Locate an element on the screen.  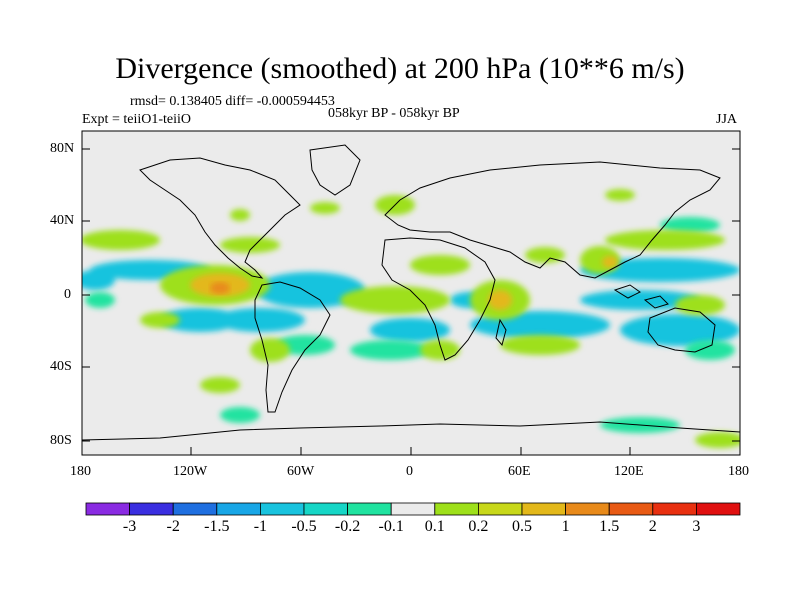
colorbar-label: 0.5 is located at coordinates (522, 526).